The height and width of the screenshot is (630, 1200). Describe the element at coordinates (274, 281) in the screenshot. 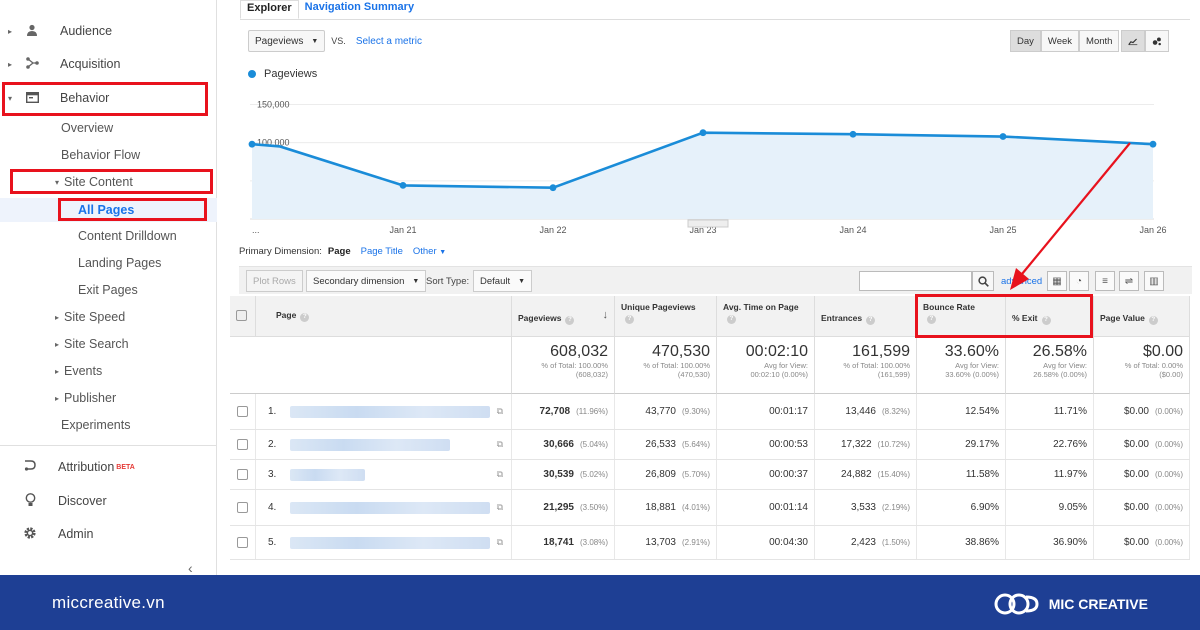

I see `plot-rows-button: Plot Rows` at that location.